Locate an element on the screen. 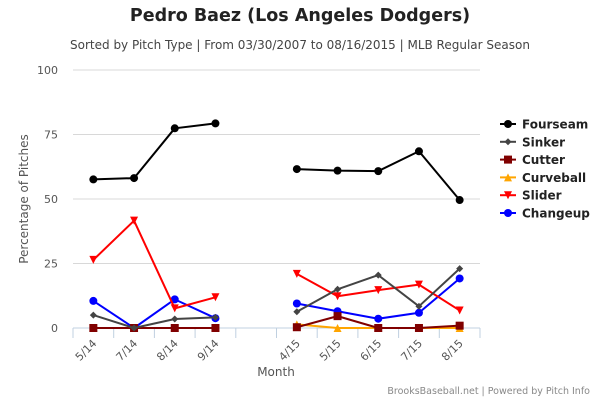 The image size is (600, 400). legend-changeup-marker-icon is located at coordinates (508, 213).